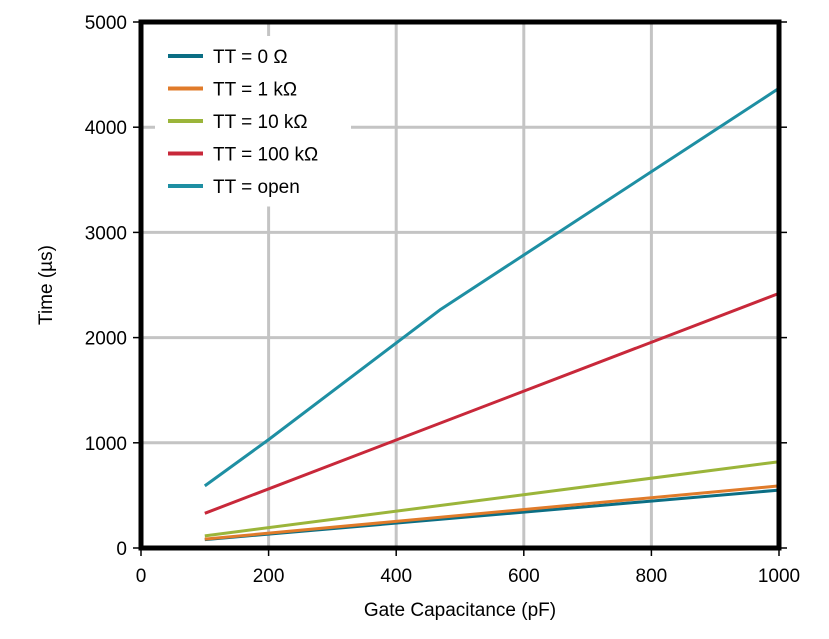  Describe the element at coordinates (106, 233) in the screenshot. I see `y-tick-label: 3000` at that location.